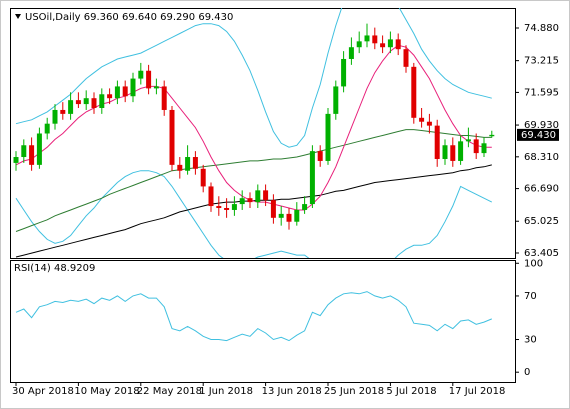 This screenshot has width=570, height=409. Describe the element at coordinates (226, 391) in the screenshot. I see `x-tick-label: 1 Jun 2018` at that location.